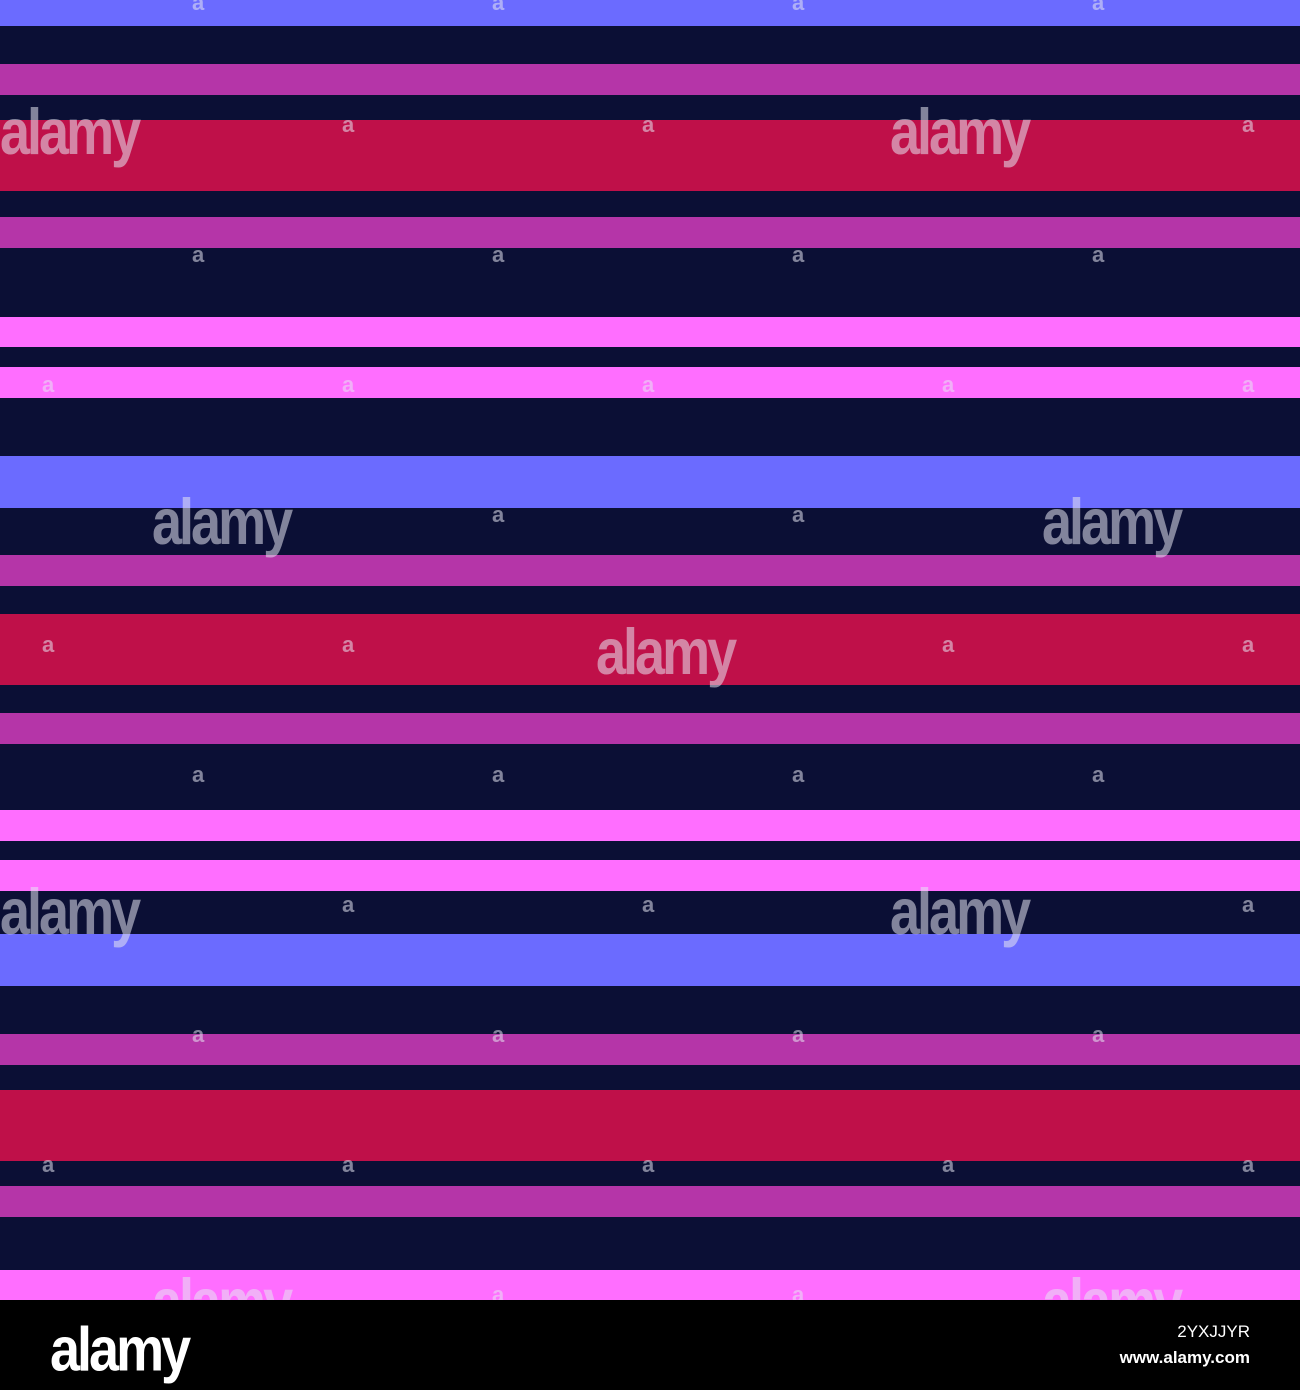 The image size is (1300, 1390). Describe the element at coordinates (1184, 1357) in the screenshot. I see `alamy-url: www.alamy.com` at that location.